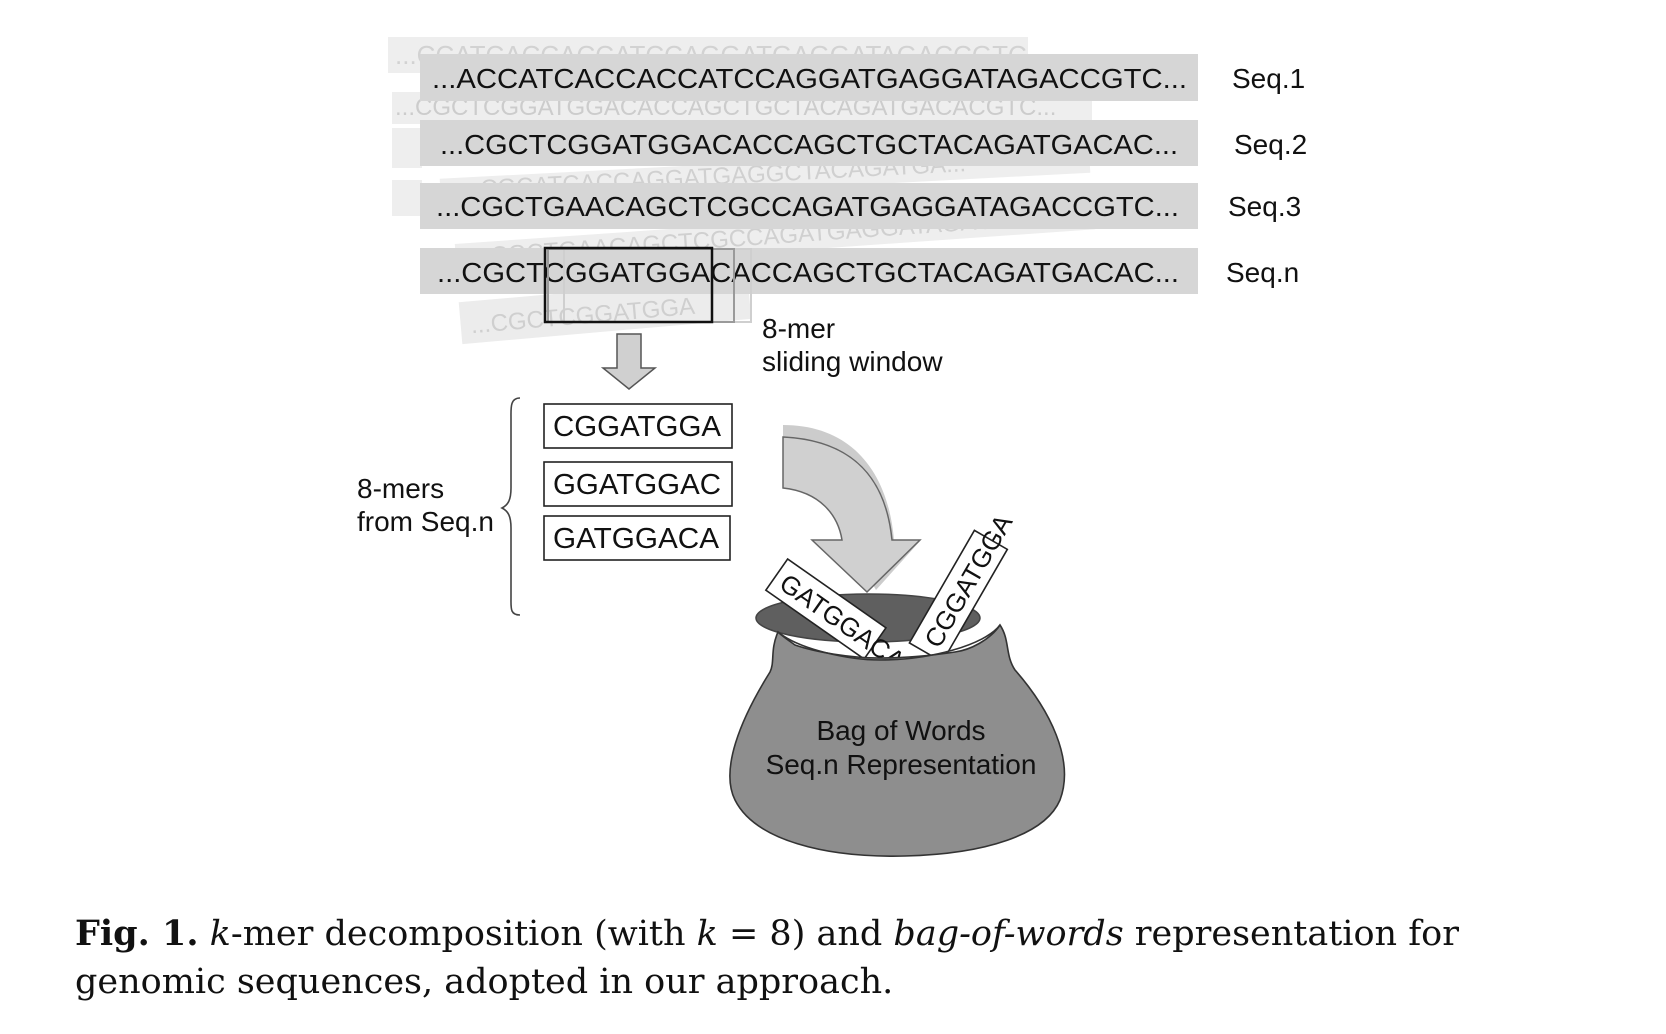  I want to click on kmer-box: CGGATGGA, so click(638, 426).